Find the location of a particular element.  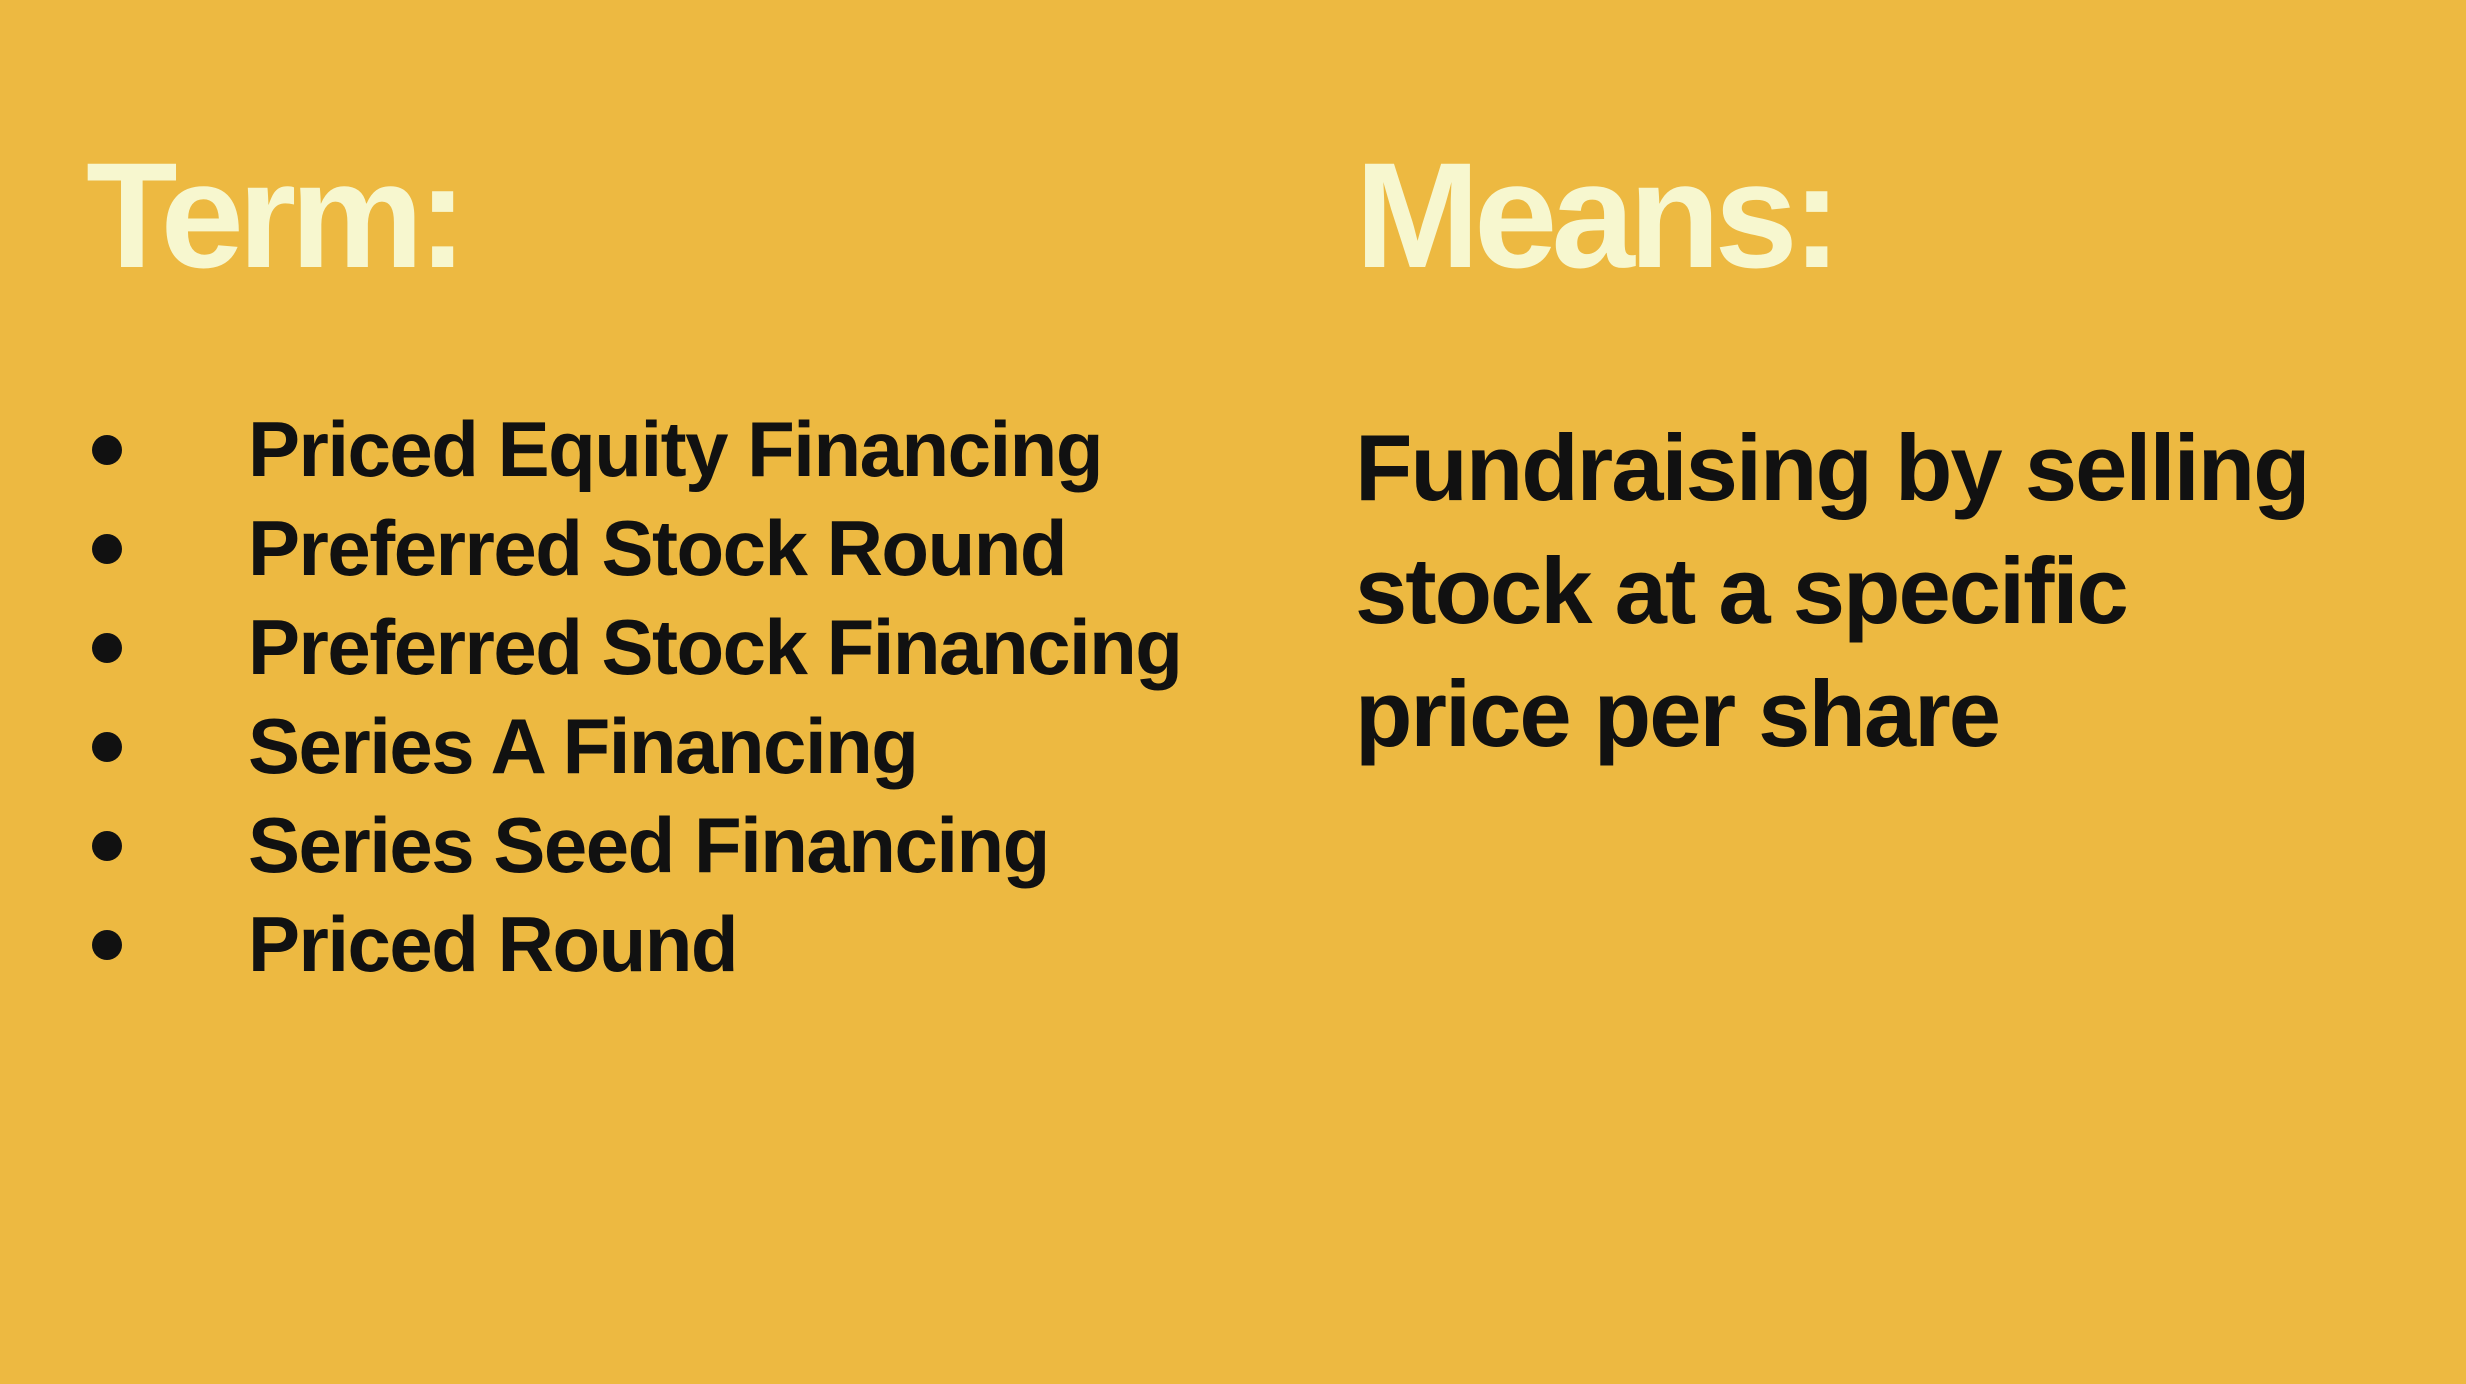

term-item: Preferred Stock Round is located at coordinates (686, 548).